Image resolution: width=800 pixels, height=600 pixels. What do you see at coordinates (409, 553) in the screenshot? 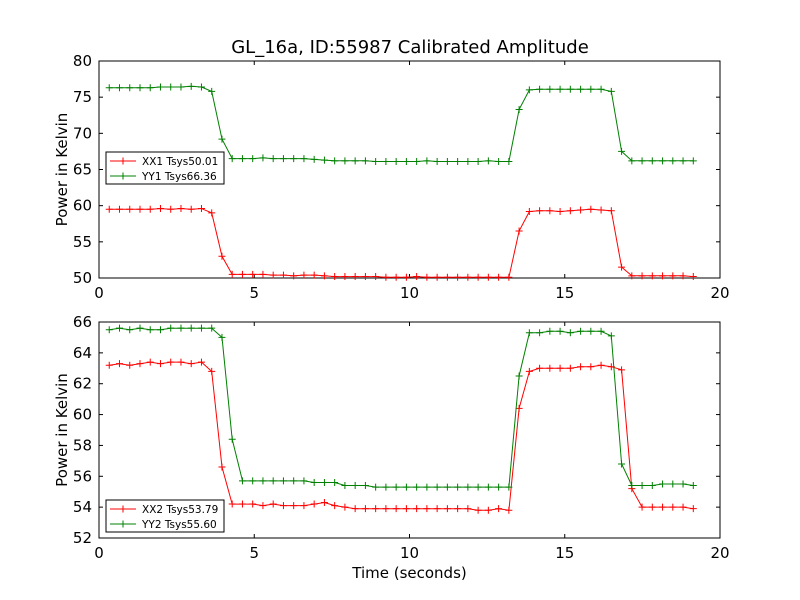
I see `x-tick-label: 10` at bounding box center [409, 553].